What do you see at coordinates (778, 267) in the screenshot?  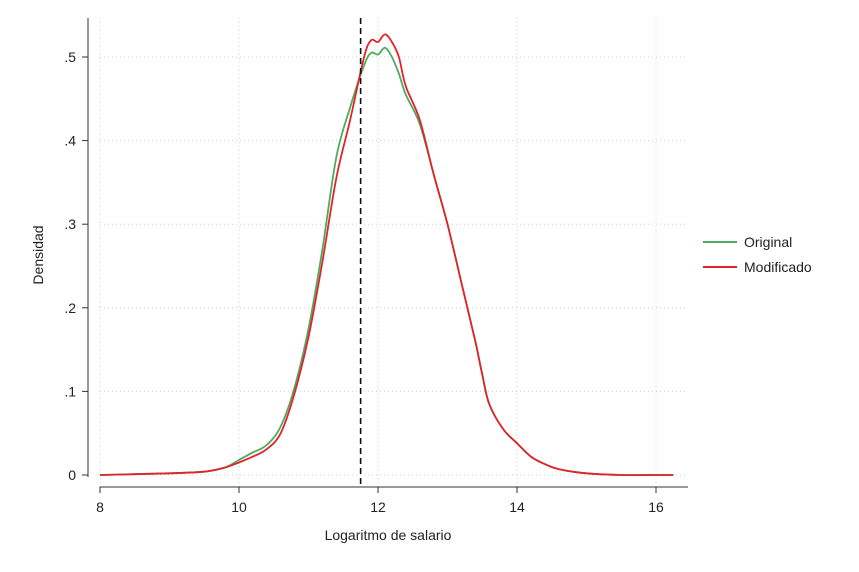 I see `legend-label-modificado: Modificado` at bounding box center [778, 267].